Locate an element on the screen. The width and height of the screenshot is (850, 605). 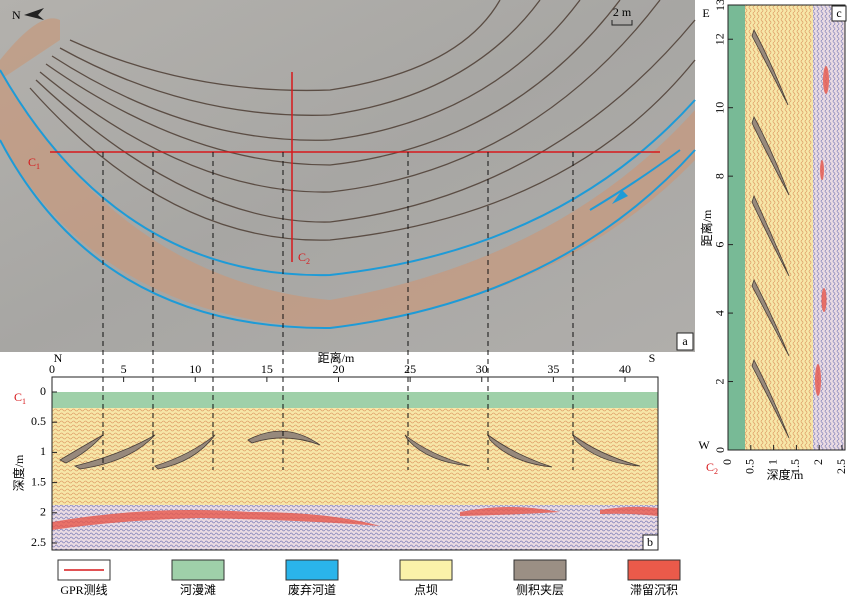
x-tick-label: 10 is located at coordinates (195, 369).